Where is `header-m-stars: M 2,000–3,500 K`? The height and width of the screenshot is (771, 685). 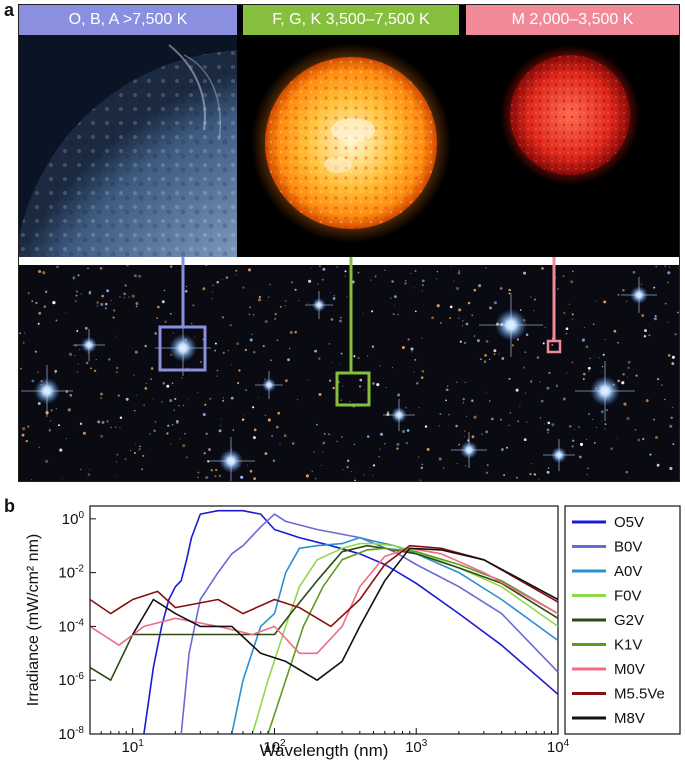
header-m-stars: M 2,000–3,500 K is located at coordinates (572, 20).